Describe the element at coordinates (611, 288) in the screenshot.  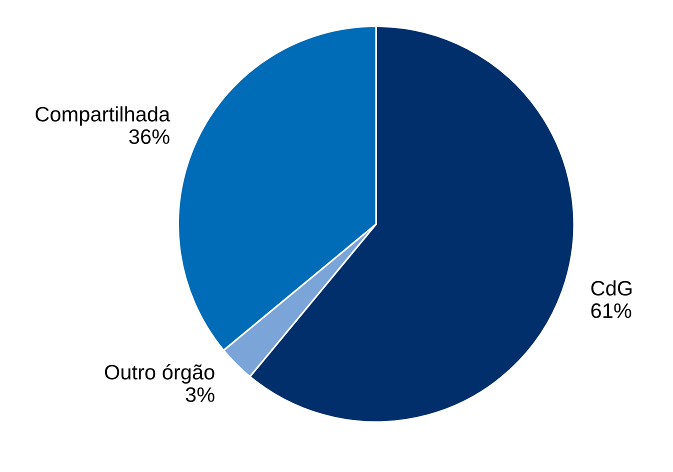
I see `slice-label: CdG` at that location.